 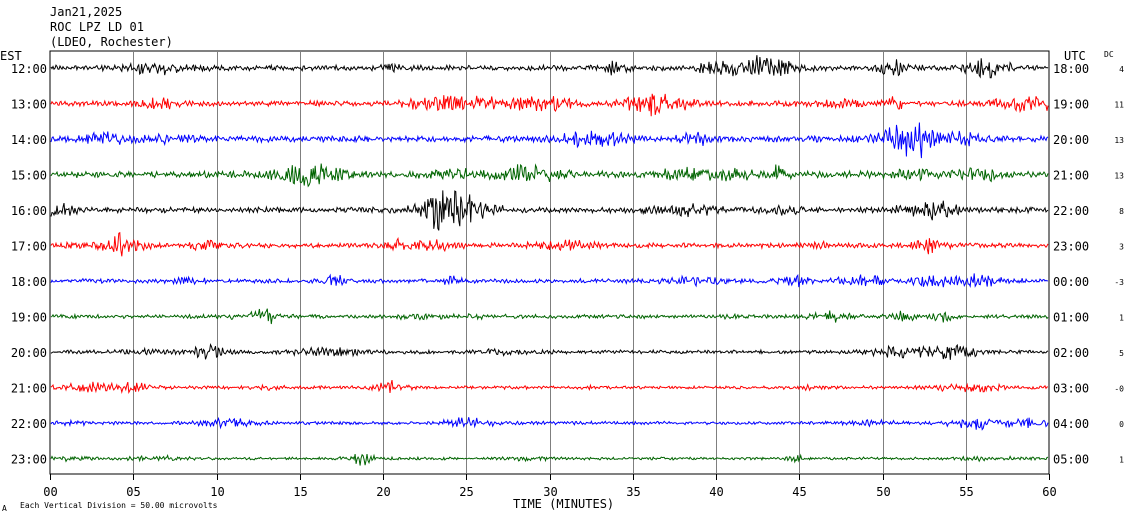 What do you see at coordinates (799, 492) in the screenshot?
I see `x-tick-label: 45` at bounding box center [799, 492].